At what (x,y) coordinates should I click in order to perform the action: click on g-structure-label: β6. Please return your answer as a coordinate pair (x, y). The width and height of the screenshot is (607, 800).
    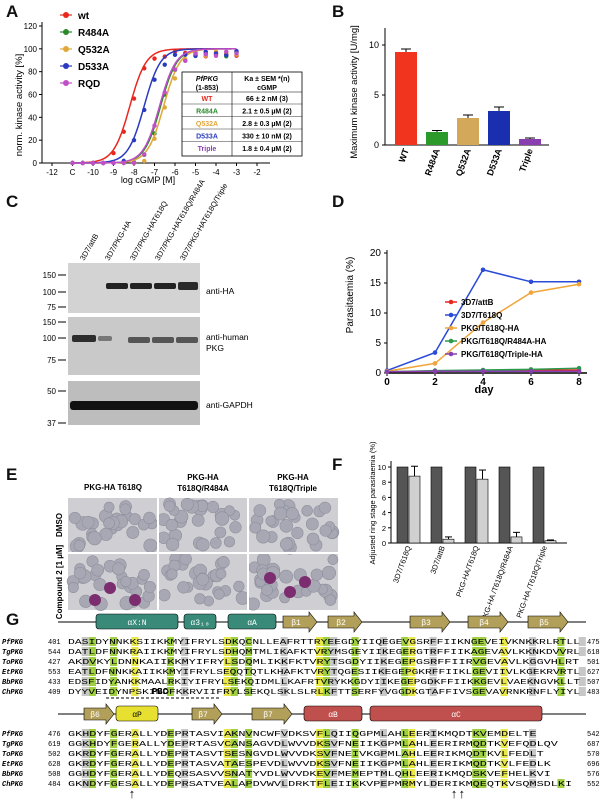
    Looking at the image, I should click on (95, 715).